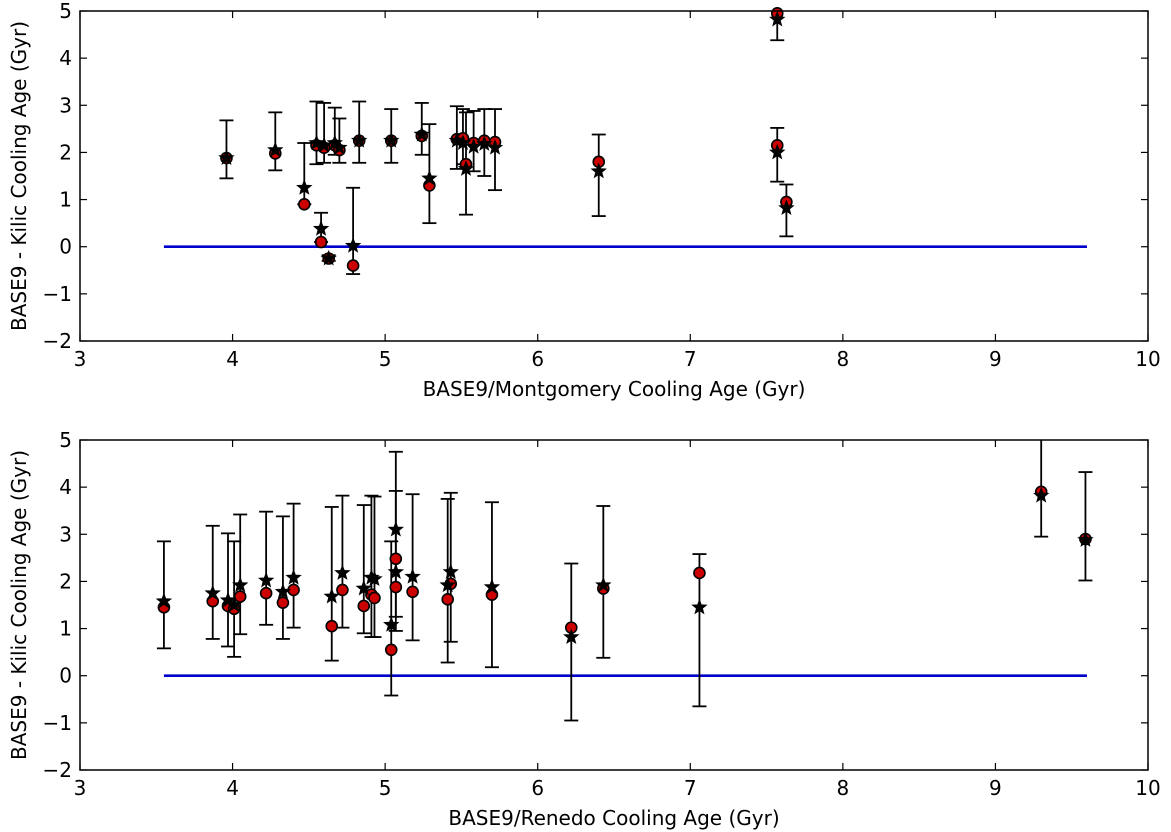 The width and height of the screenshot is (1171, 832). What do you see at coordinates (690, 788) in the screenshot?
I see `bottom-x-tick-label: 7` at bounding box center [690, 788].